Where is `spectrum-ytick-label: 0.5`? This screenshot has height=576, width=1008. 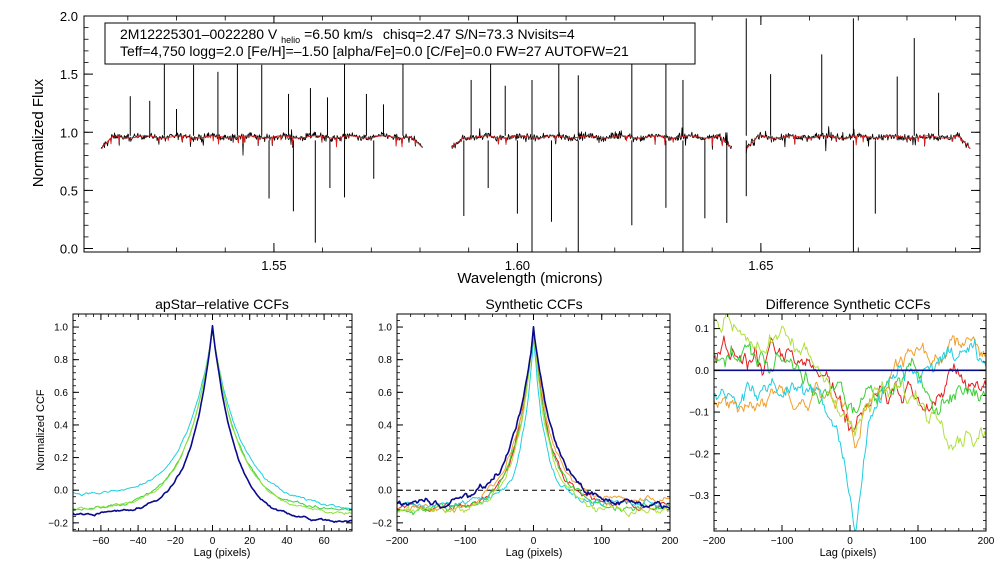
spectrum-ytick-label: 0.5 is located at coordinates (69, 190).